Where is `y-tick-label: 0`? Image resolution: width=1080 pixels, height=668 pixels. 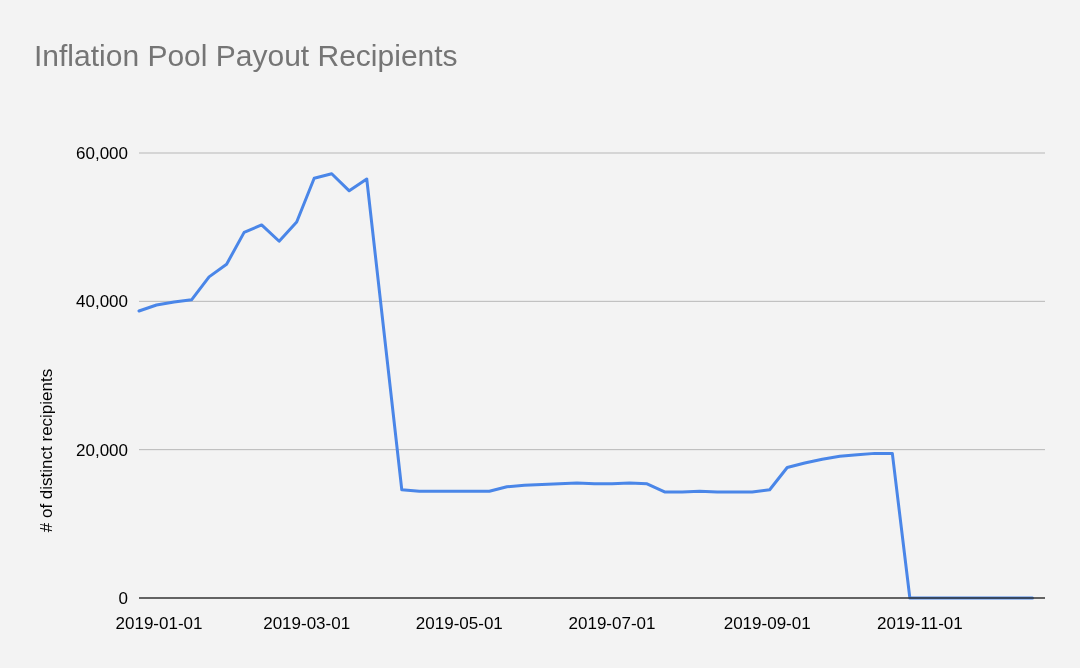 y-tick-label: 0 is located at coordinates (123, 598).